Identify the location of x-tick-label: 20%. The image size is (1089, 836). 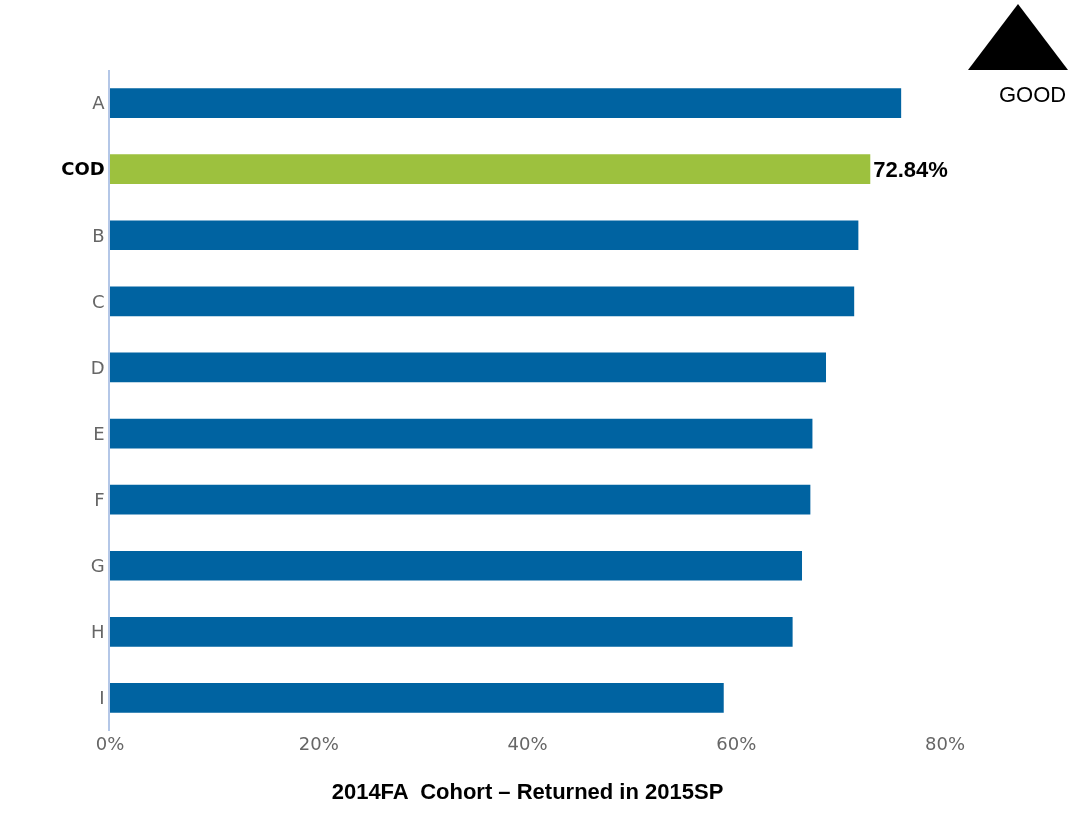
(318, 743).